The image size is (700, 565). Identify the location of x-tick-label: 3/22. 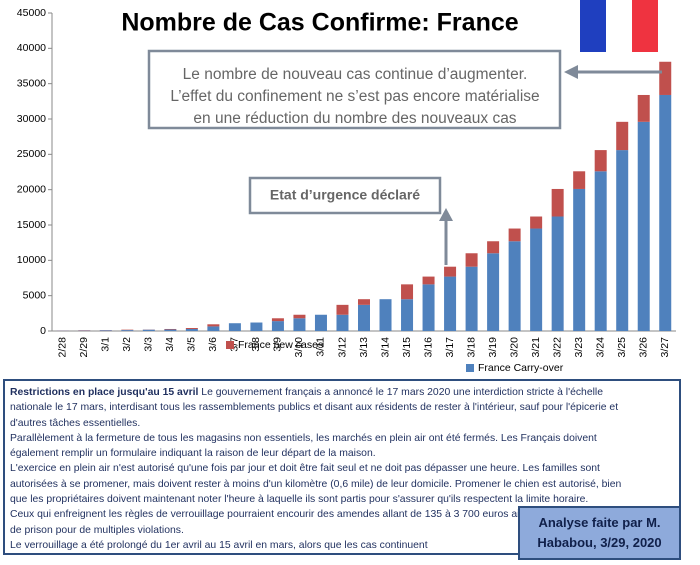
(557, 347).